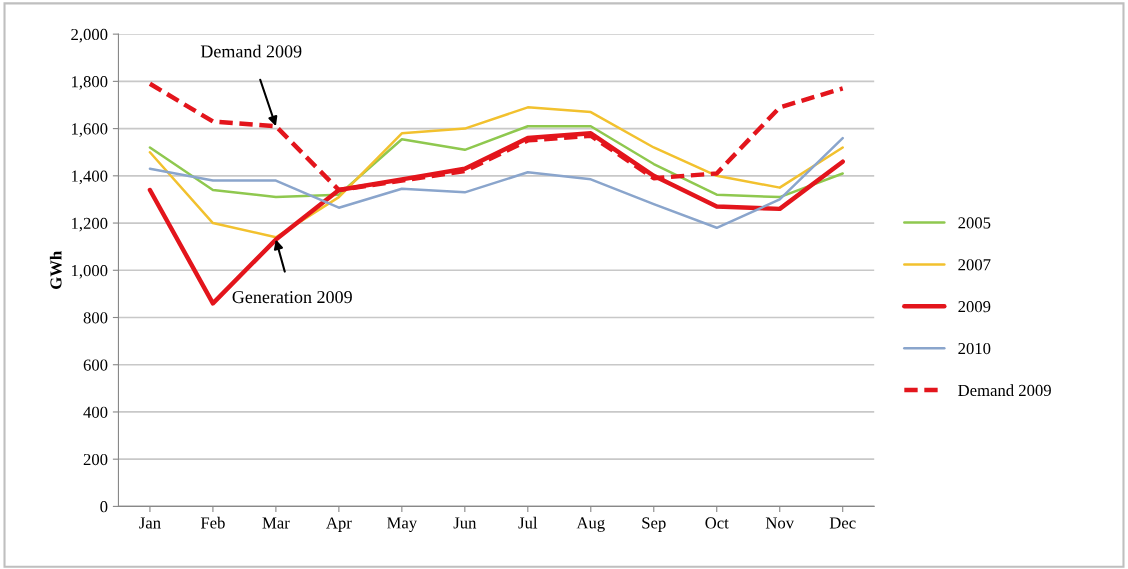  What do you see at coordinates (89, 83) in the screenshot?
I see `y-tick-label: 1,800` at bounding box center [89, 83].